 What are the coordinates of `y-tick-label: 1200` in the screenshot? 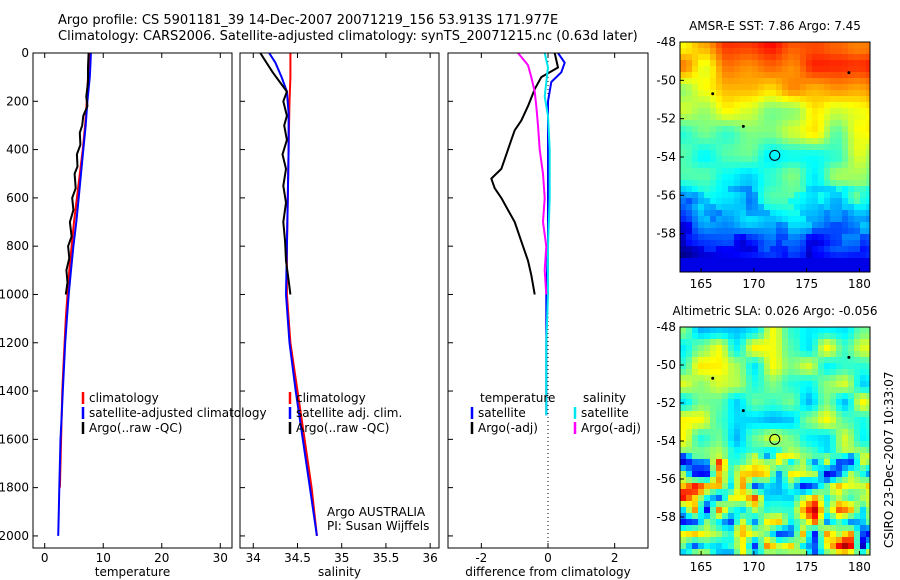 It's located at (14, 343).